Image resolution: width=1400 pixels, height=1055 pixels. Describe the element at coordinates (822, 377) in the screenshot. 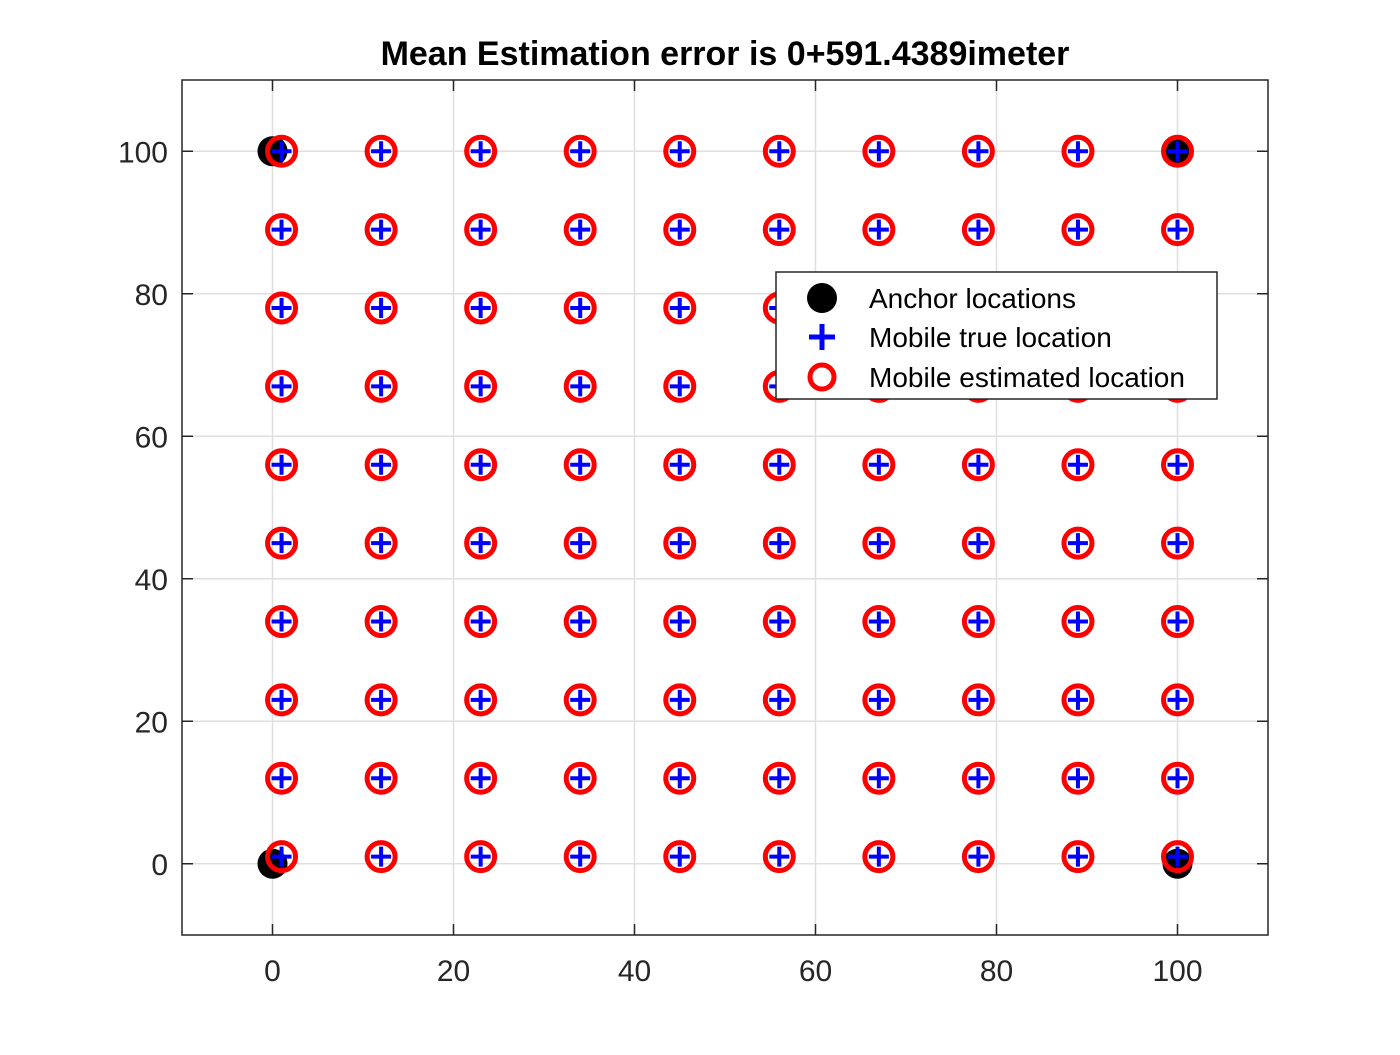

I see `legend-estimated-marker` at that location.